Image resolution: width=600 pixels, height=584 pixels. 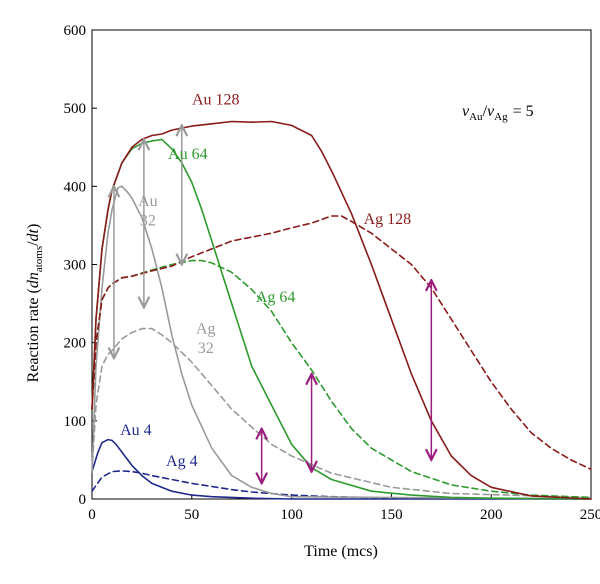 What do you see at coordinates (35, 303) in the screenshot?
I see `y-axis-label: Reaction rate (dnatoms/dt)` at bounding box center [35, 303].